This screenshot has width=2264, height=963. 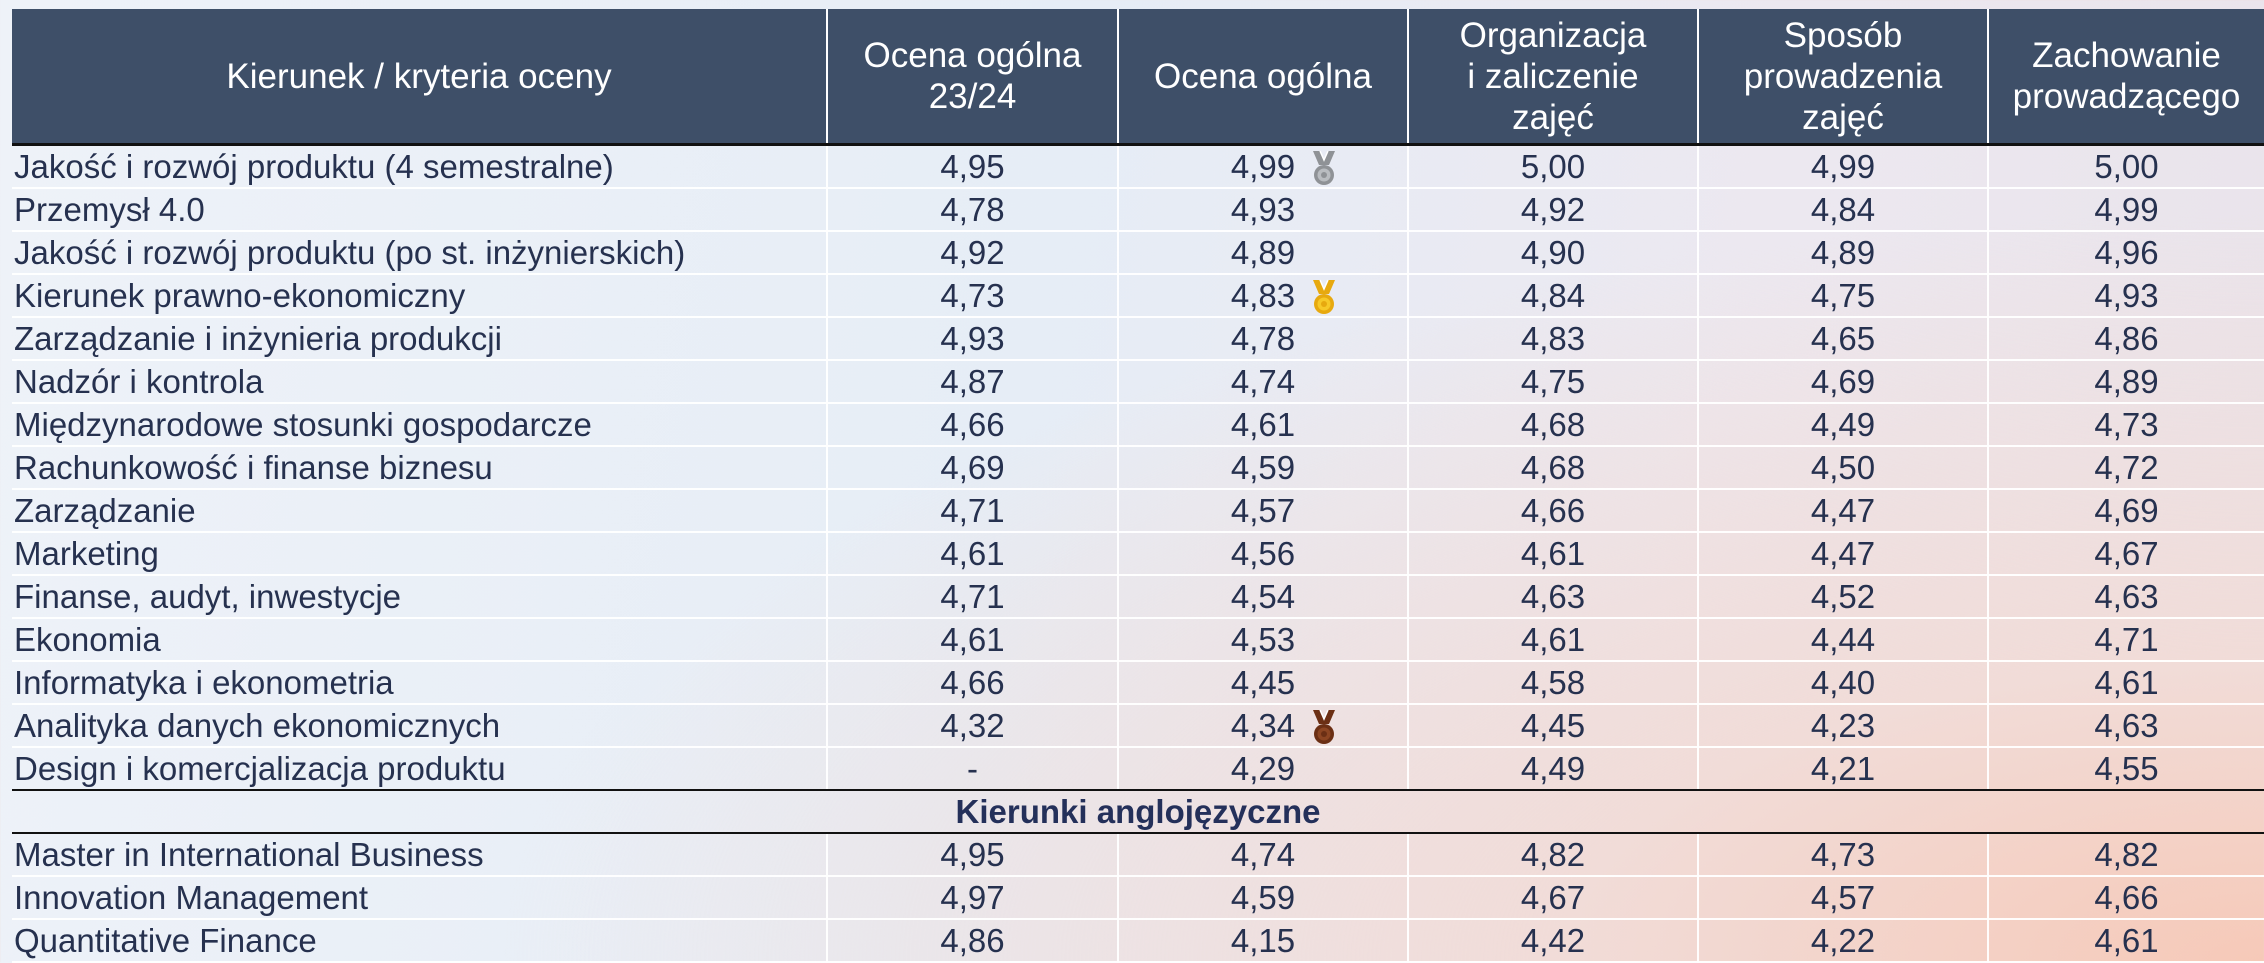 What do you see at coordinates (973, 855) in the screenshot?
I see `score-cell: 4,95` at bounding box center [973, 855].